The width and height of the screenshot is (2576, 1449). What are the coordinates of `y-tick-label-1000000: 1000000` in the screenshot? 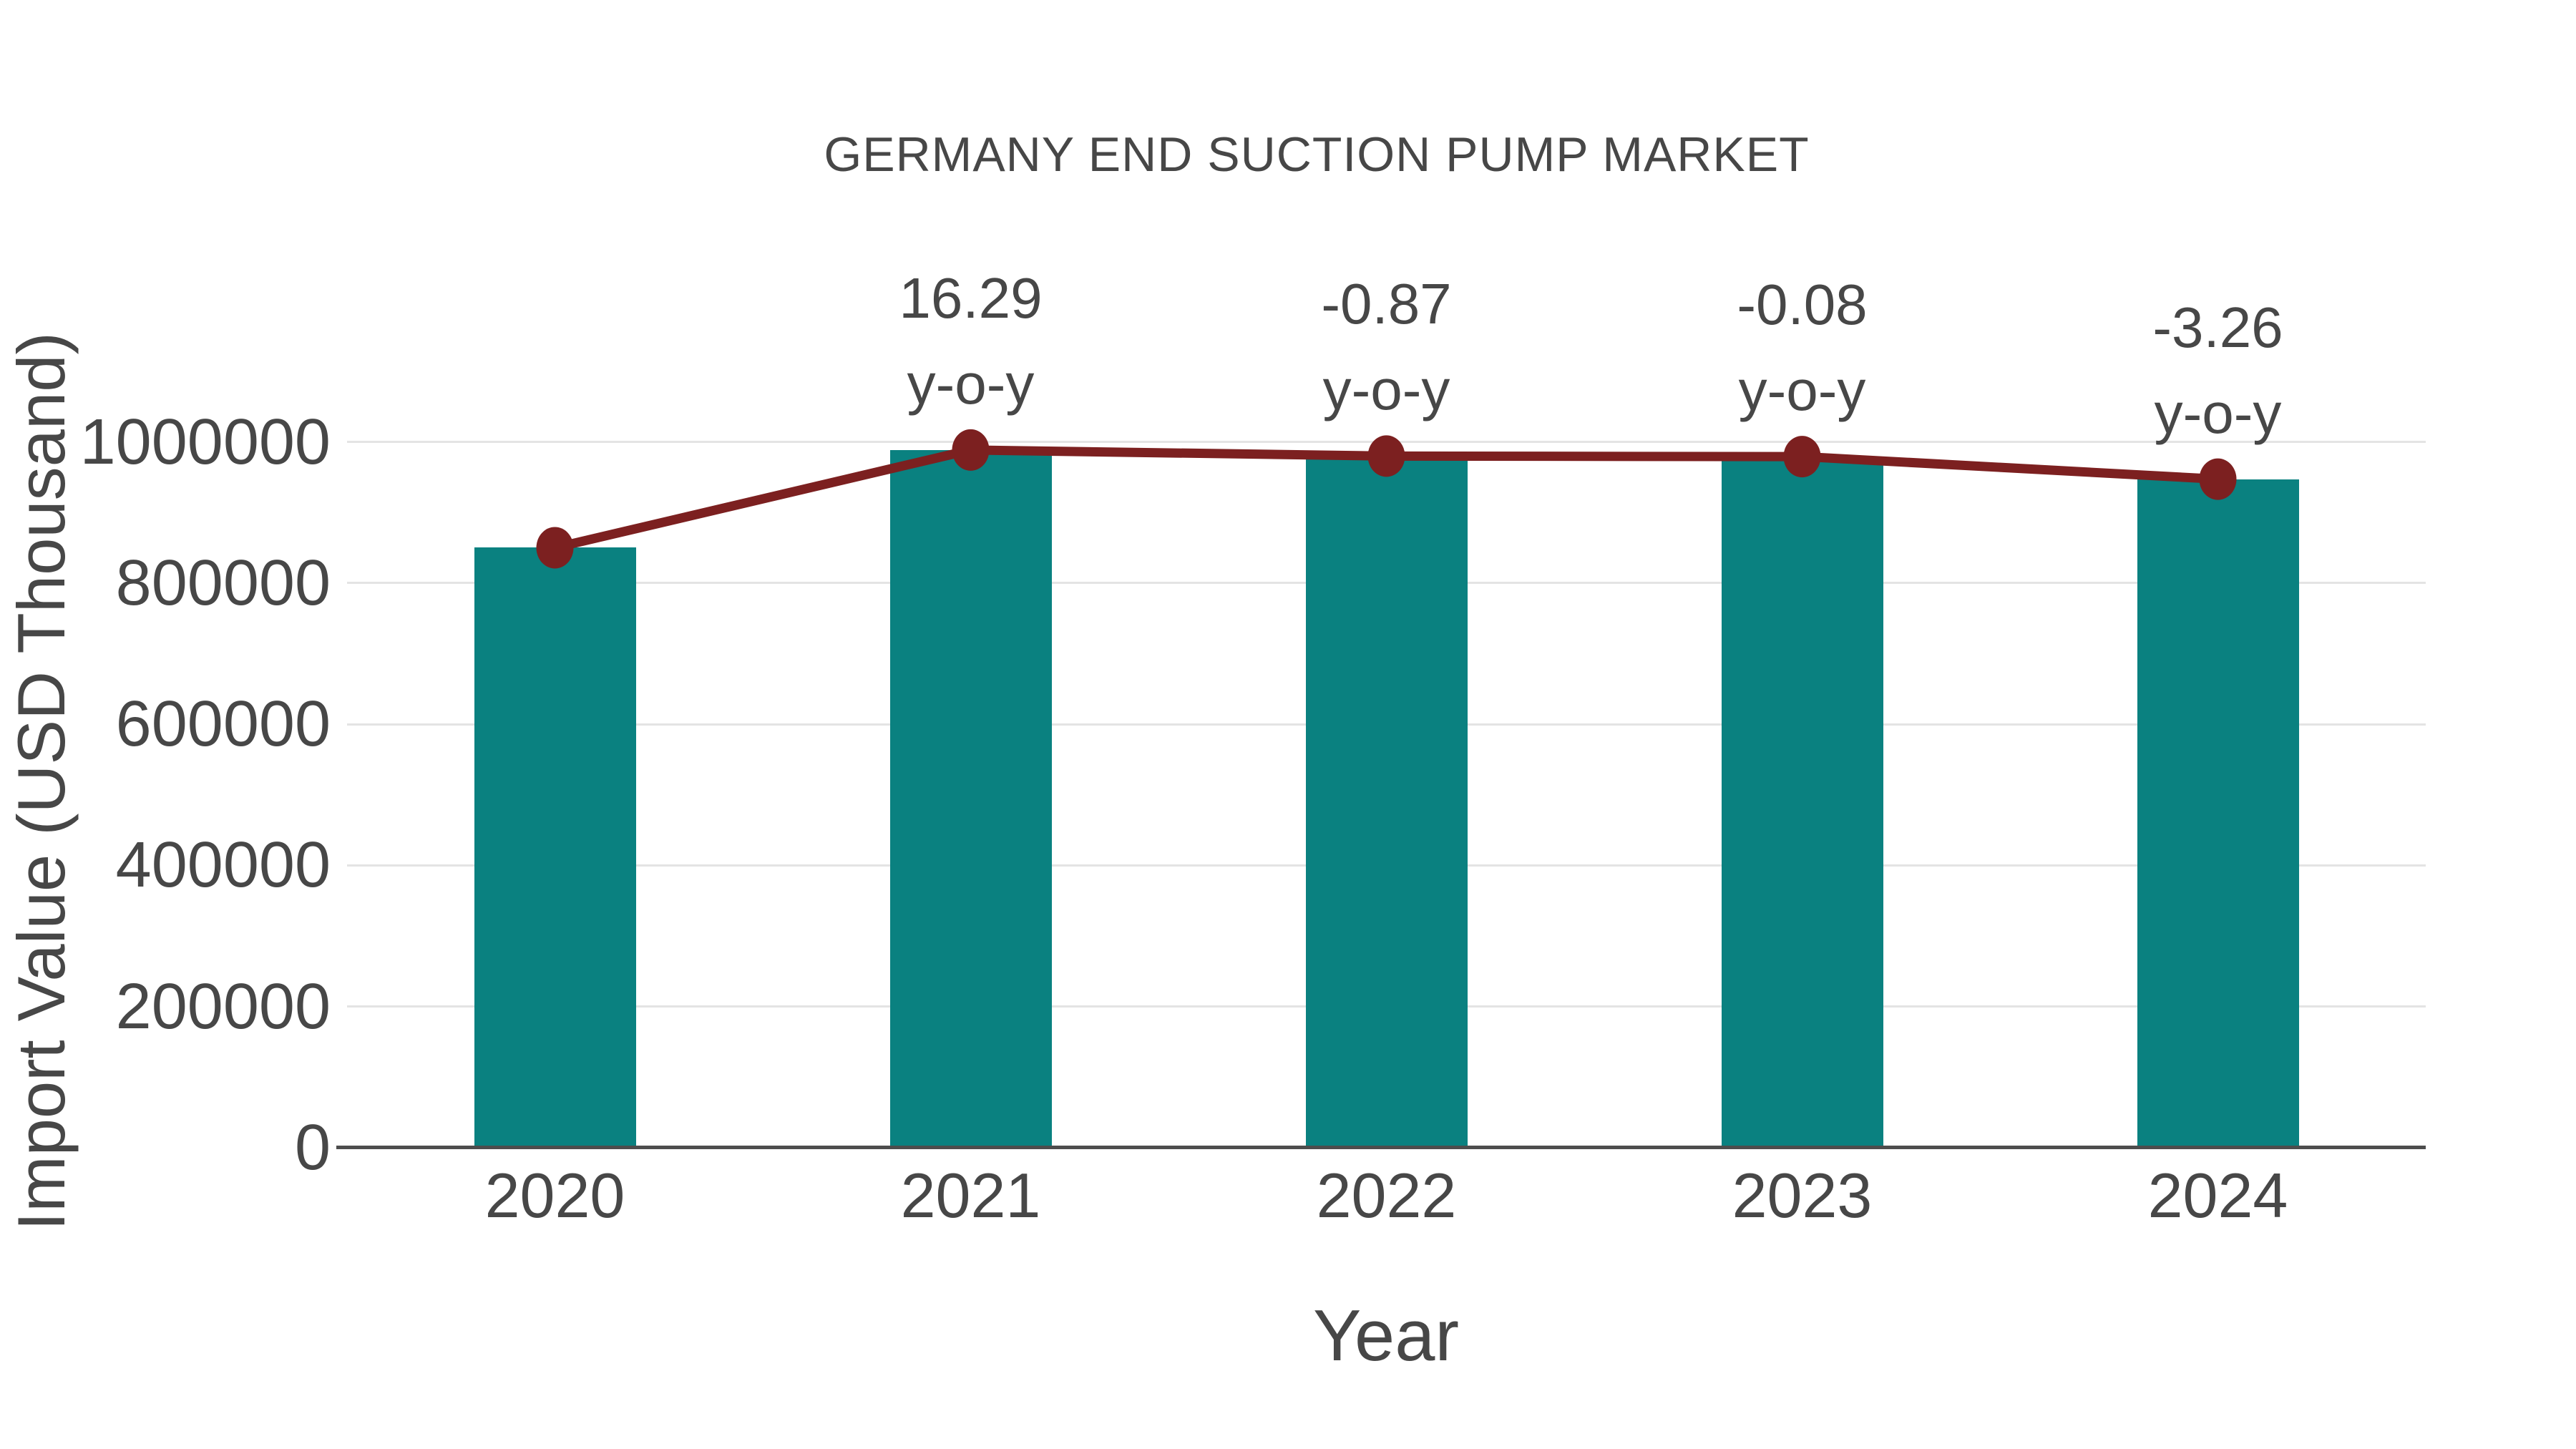 It's located at (205, 442).